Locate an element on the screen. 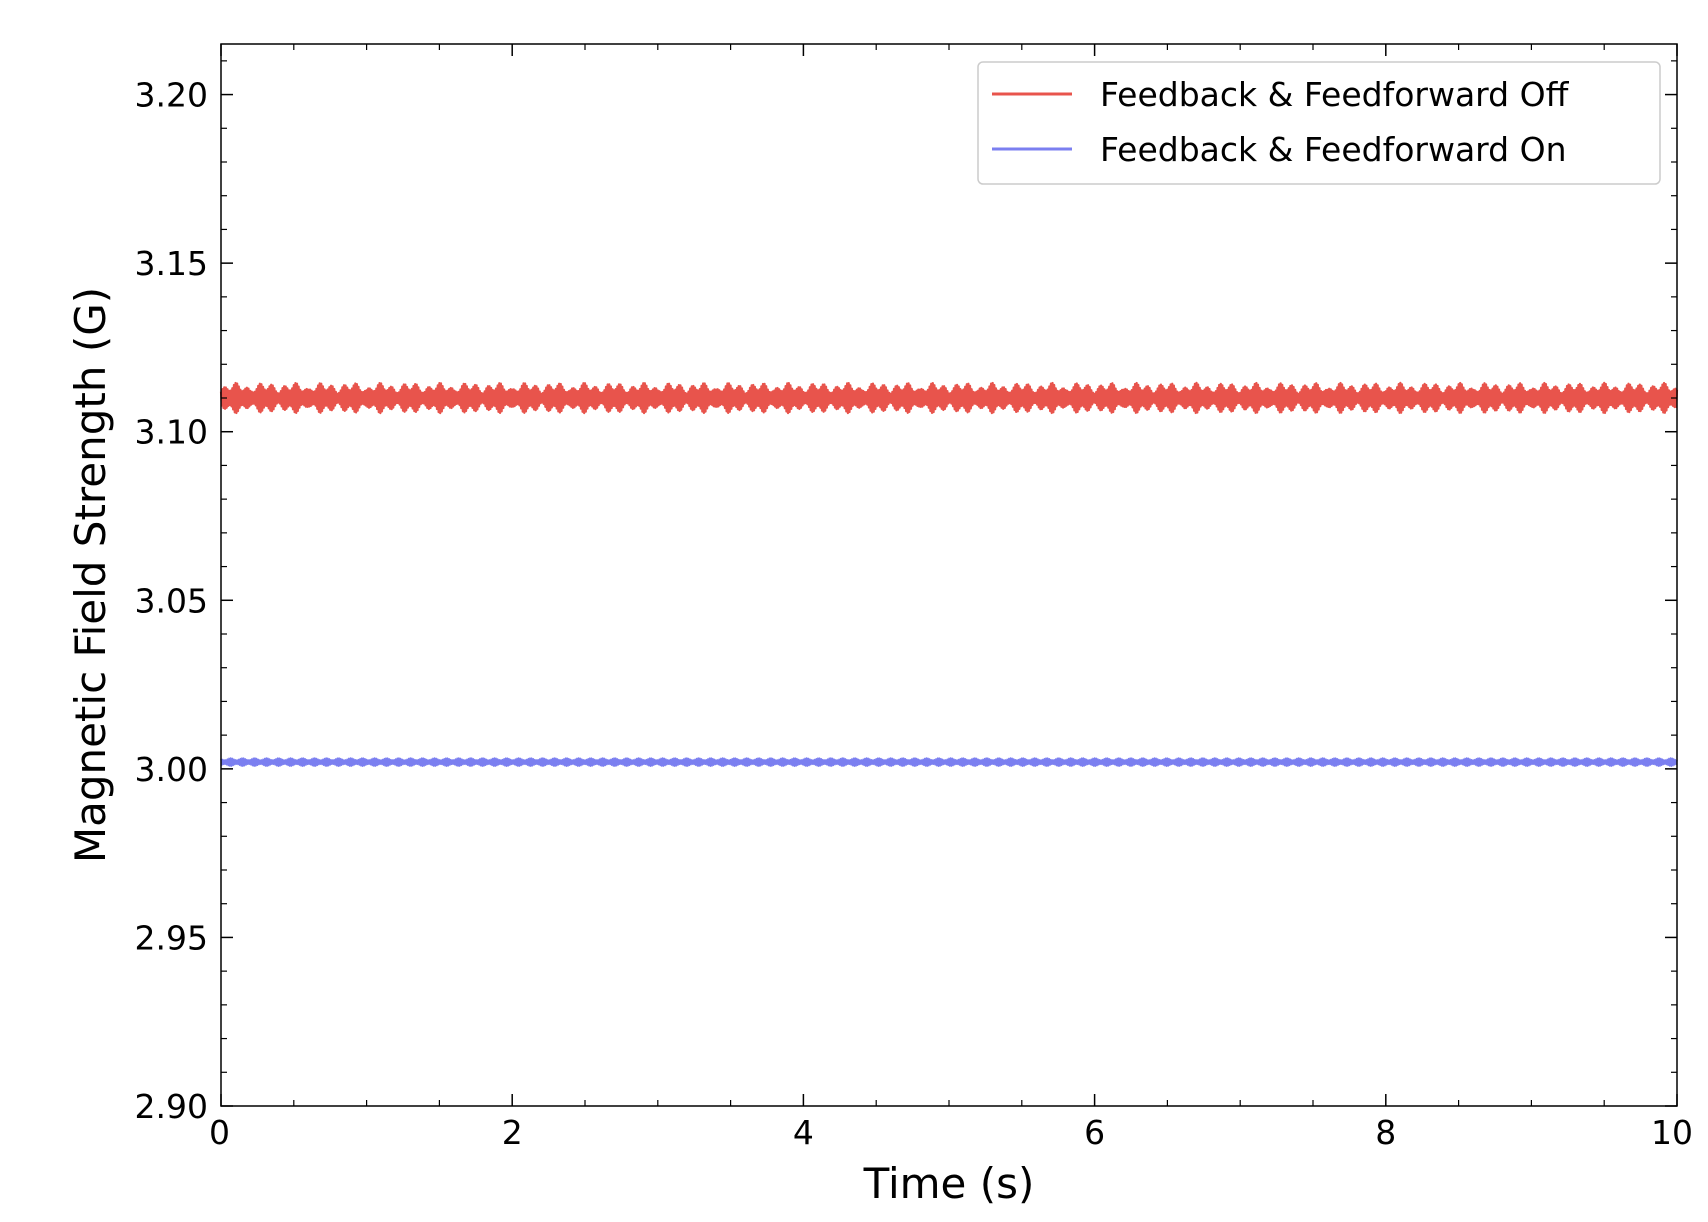 The height and width of the screenshot is (1222, 1708). y-tick-label: 3.10 is located at coordinates (171, 432).